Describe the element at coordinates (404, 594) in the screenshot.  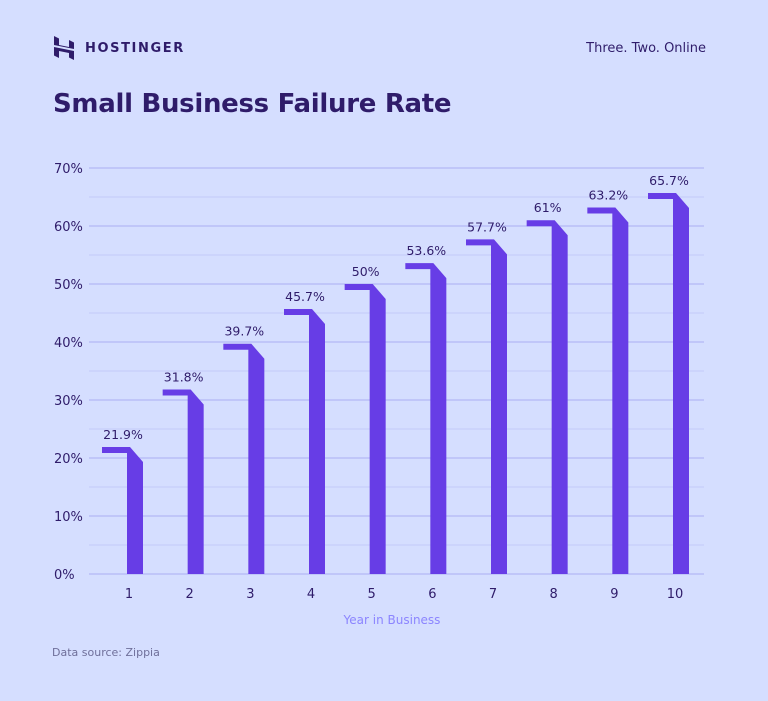
I see `x-axis-ticks: 1 2 3 4 5 6 7 8 9 10` at that location.